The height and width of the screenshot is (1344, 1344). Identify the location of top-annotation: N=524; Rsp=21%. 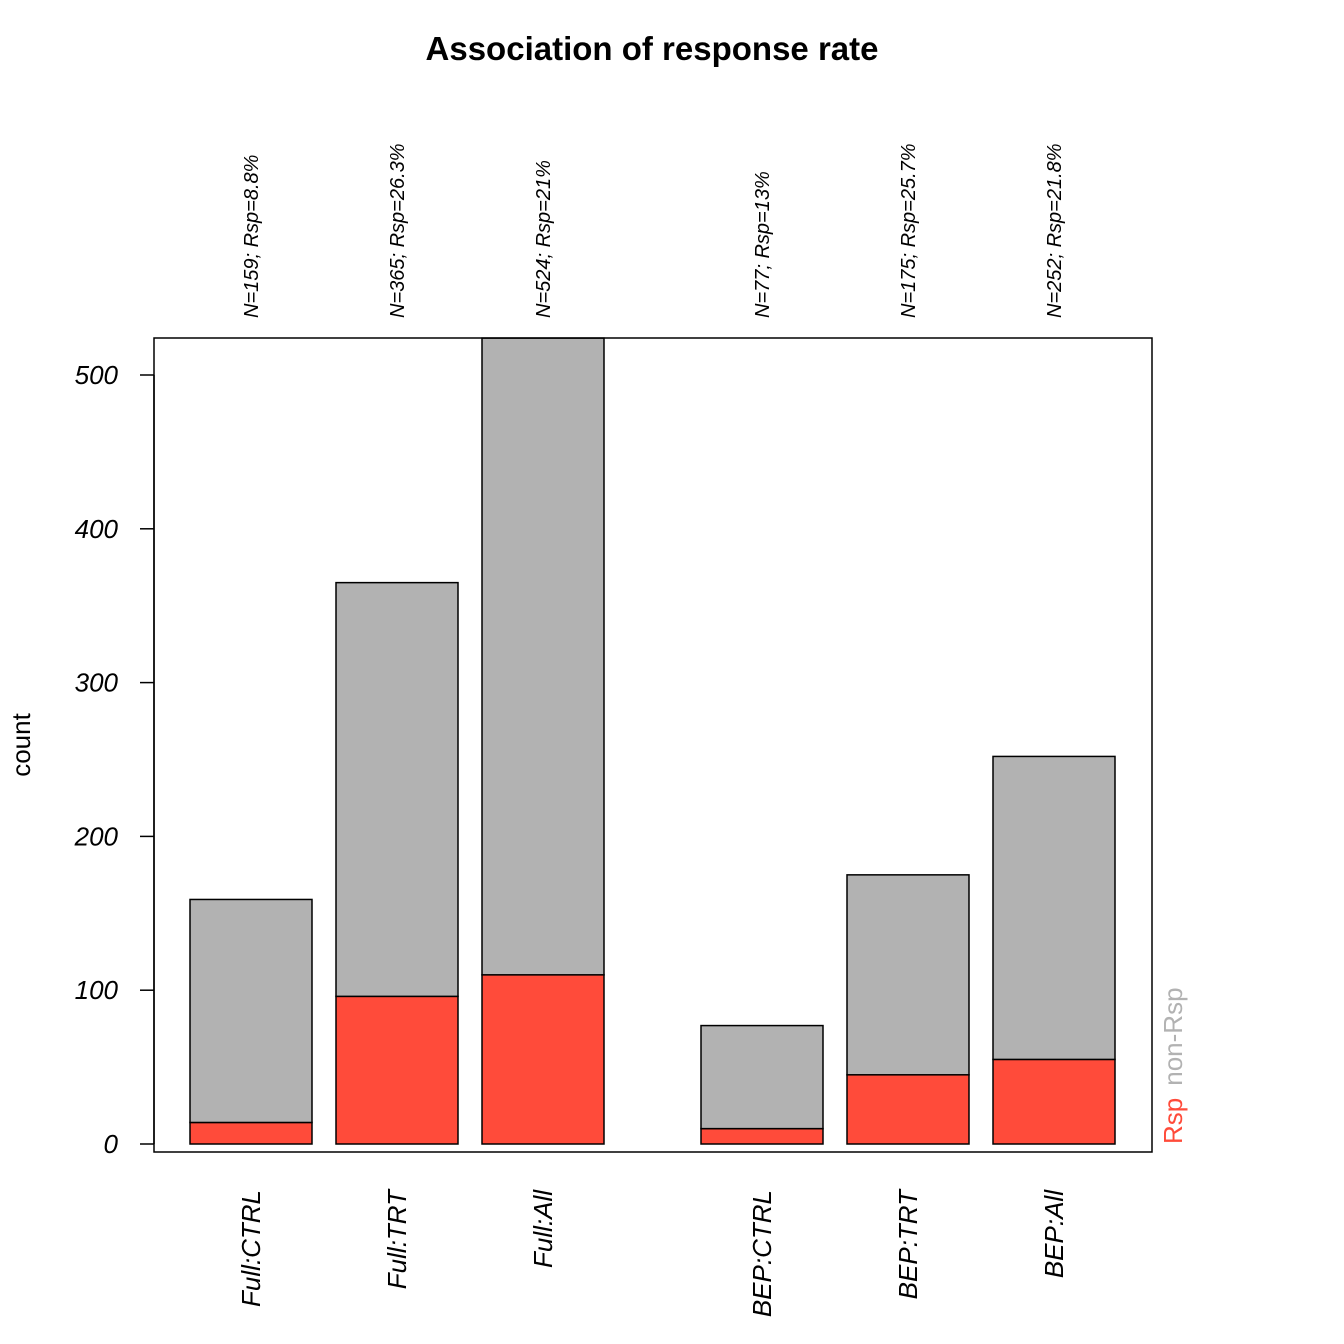
(544, 239).